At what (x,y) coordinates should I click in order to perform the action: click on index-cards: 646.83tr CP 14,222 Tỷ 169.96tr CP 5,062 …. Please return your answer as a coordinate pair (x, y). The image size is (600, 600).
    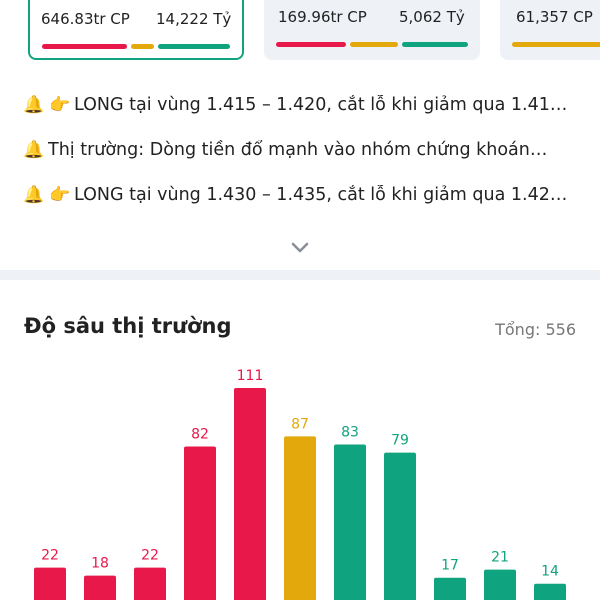
    Looking at the image, I should click on (300, 32).